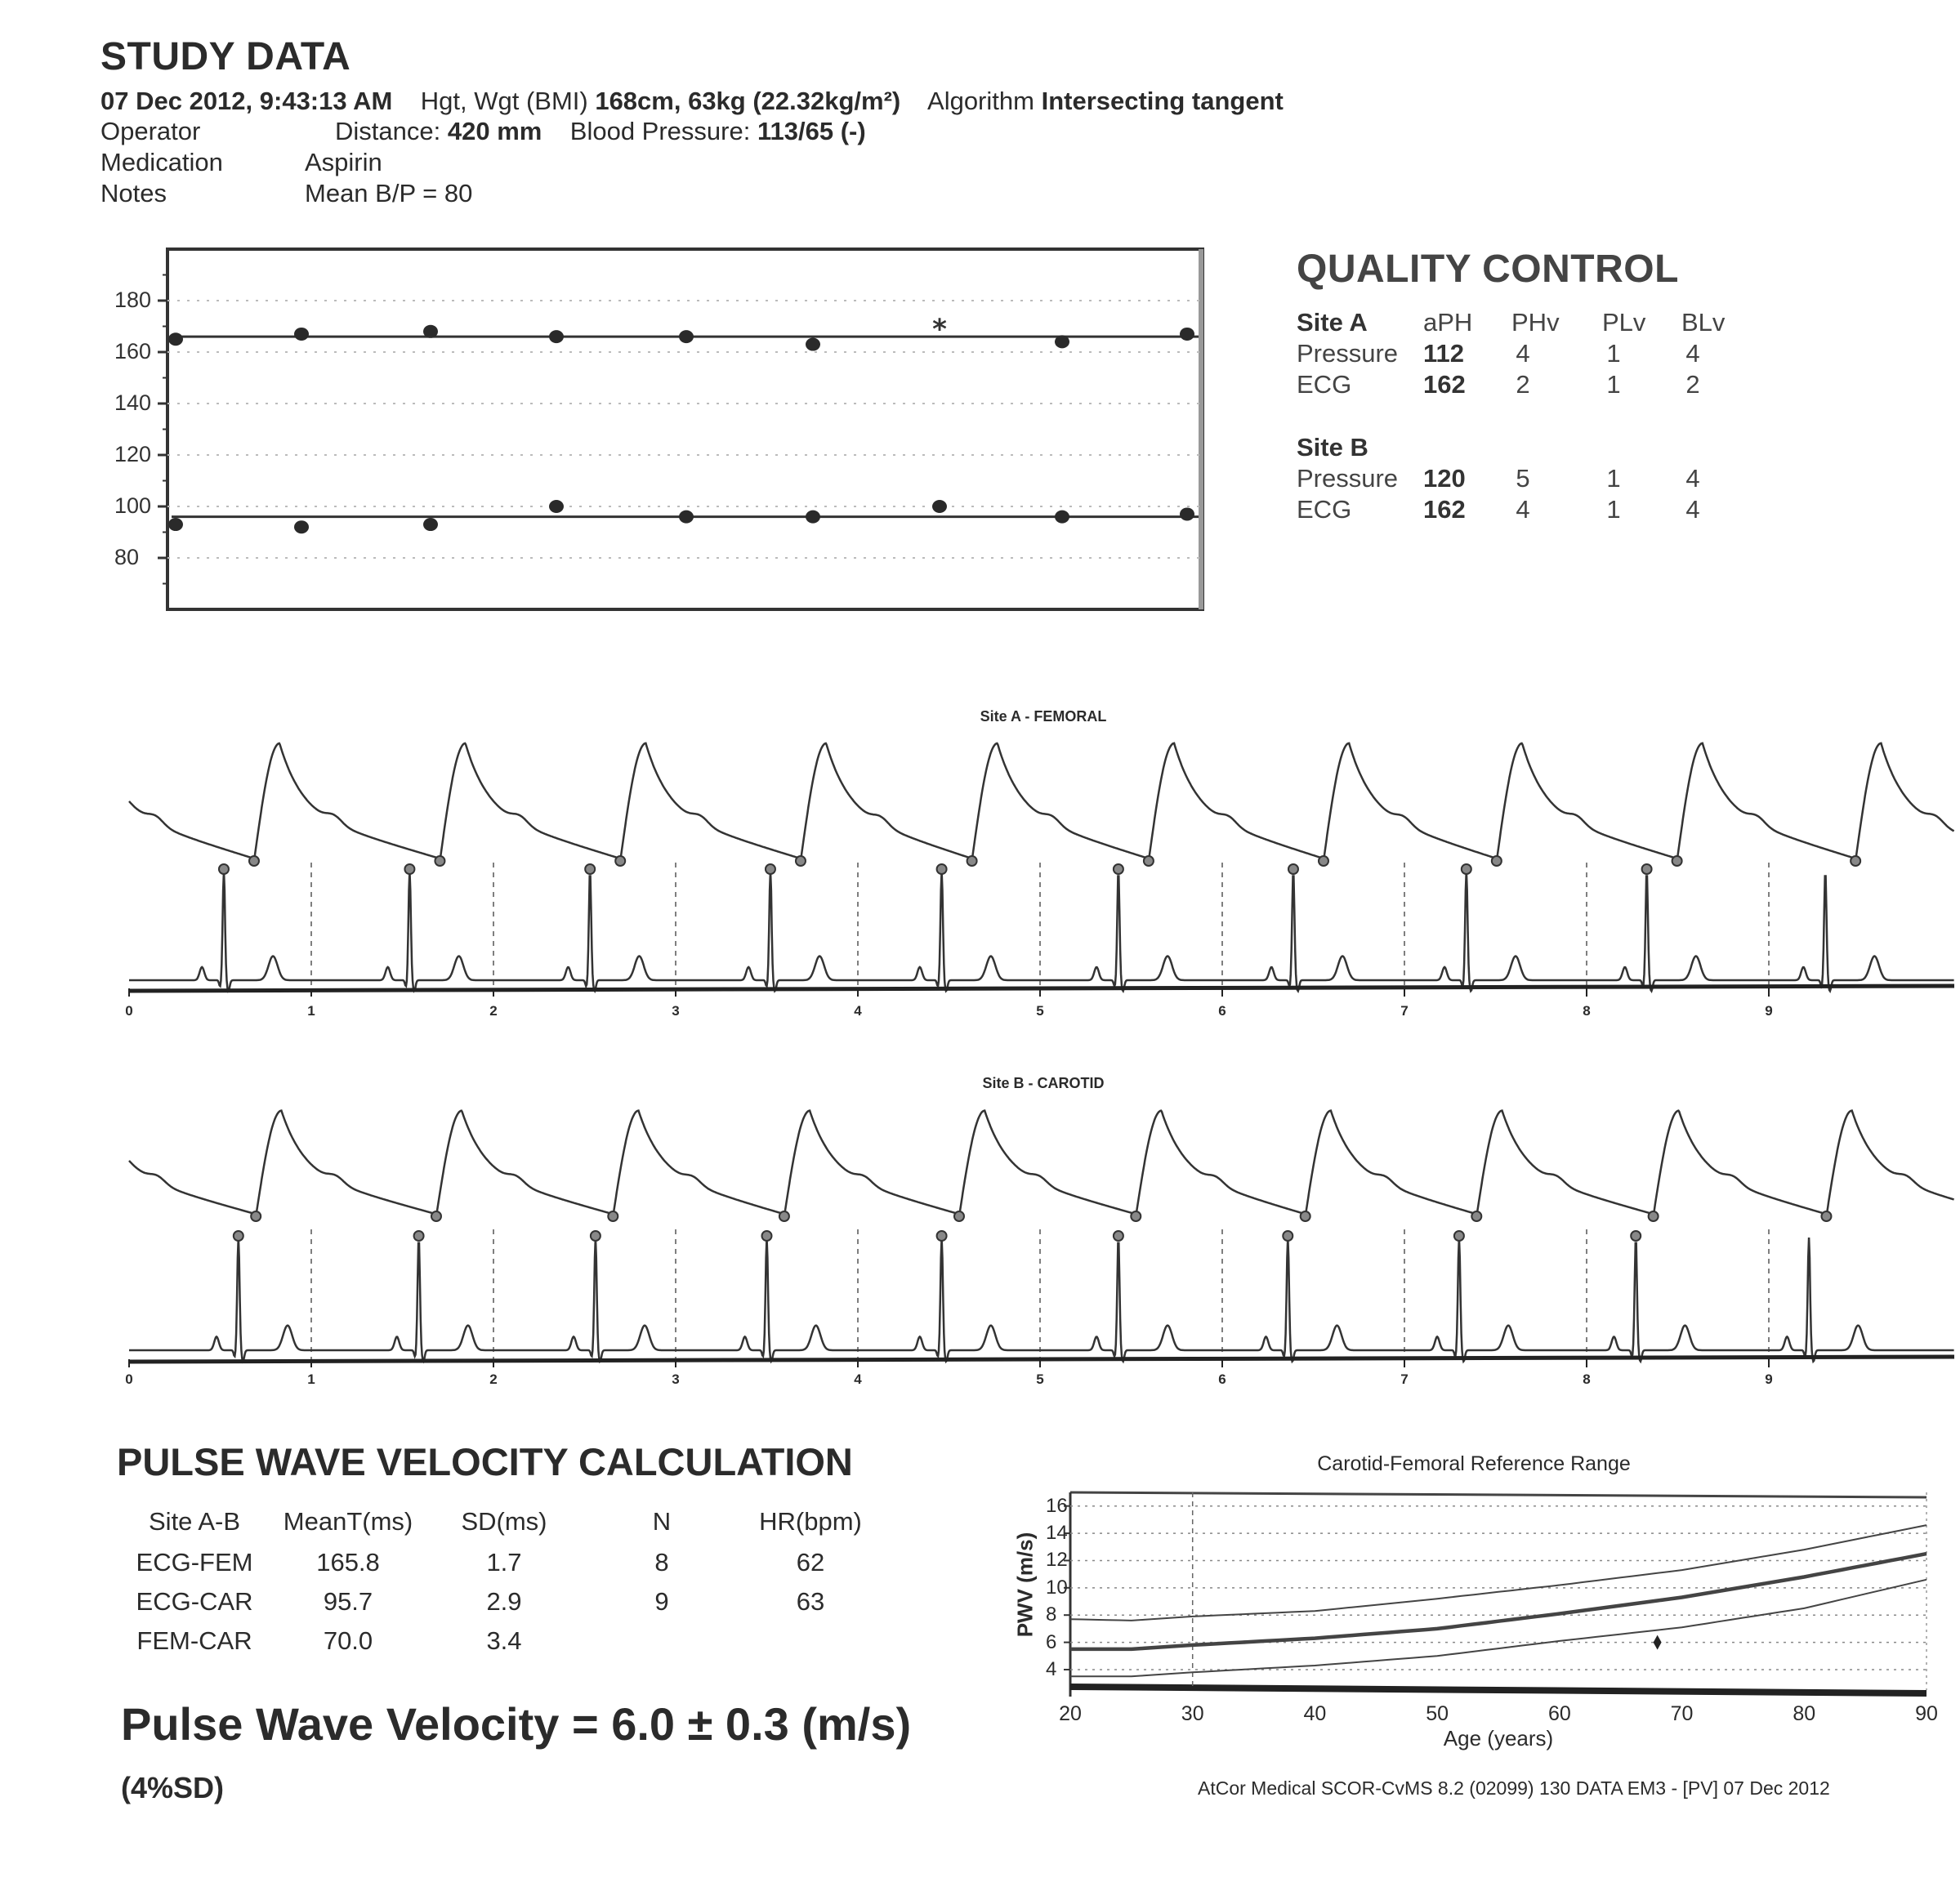 Image resolution: width=1960 pixels, height=1891 pixels. I want to click on x-tick-label: 7, so click(1405, 1011).